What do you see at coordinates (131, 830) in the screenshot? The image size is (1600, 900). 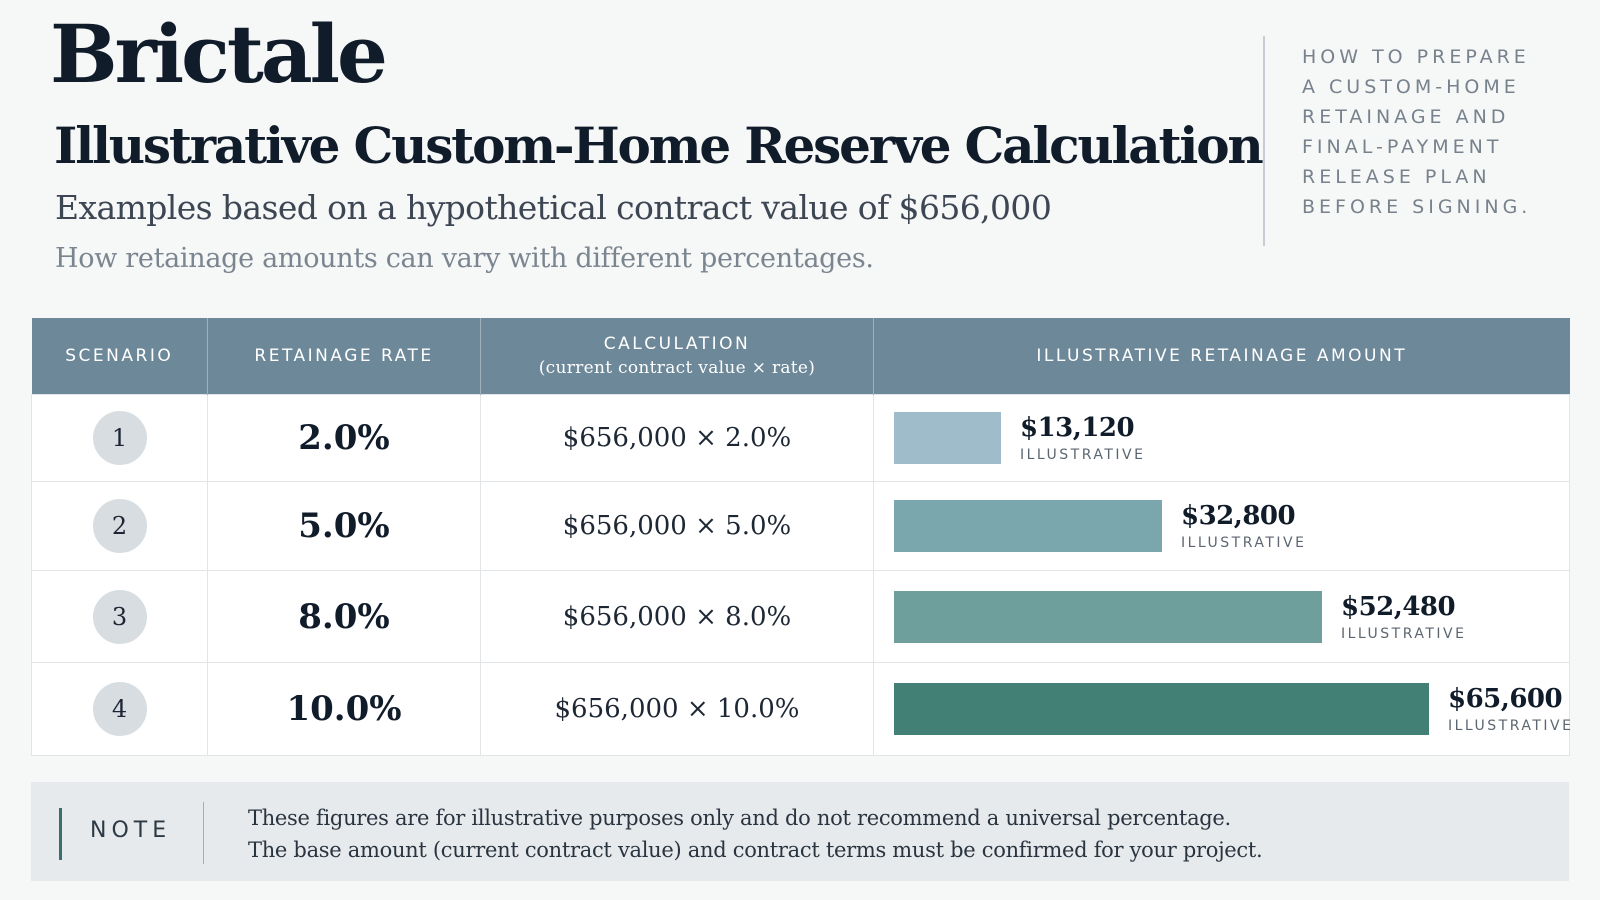 I see `note-label: NOTE` at bounding box center [131, 830].